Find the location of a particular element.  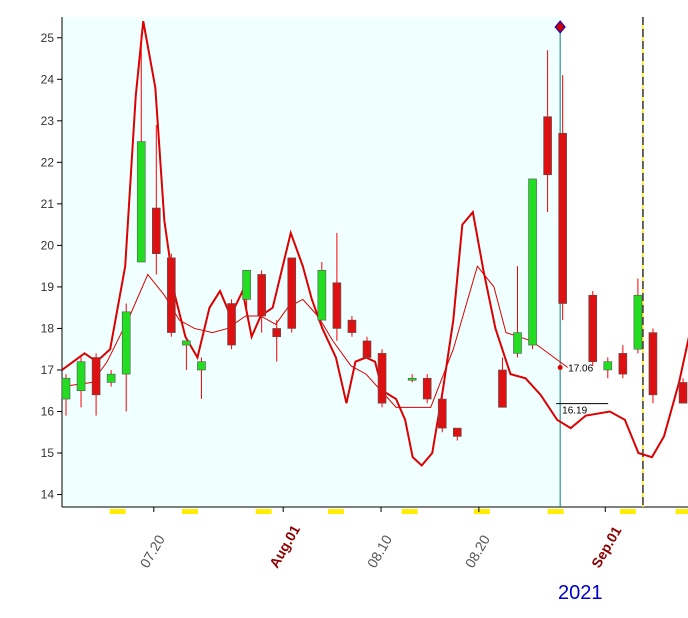

y-tick-label: 22 is located at coordinates (48, 162).